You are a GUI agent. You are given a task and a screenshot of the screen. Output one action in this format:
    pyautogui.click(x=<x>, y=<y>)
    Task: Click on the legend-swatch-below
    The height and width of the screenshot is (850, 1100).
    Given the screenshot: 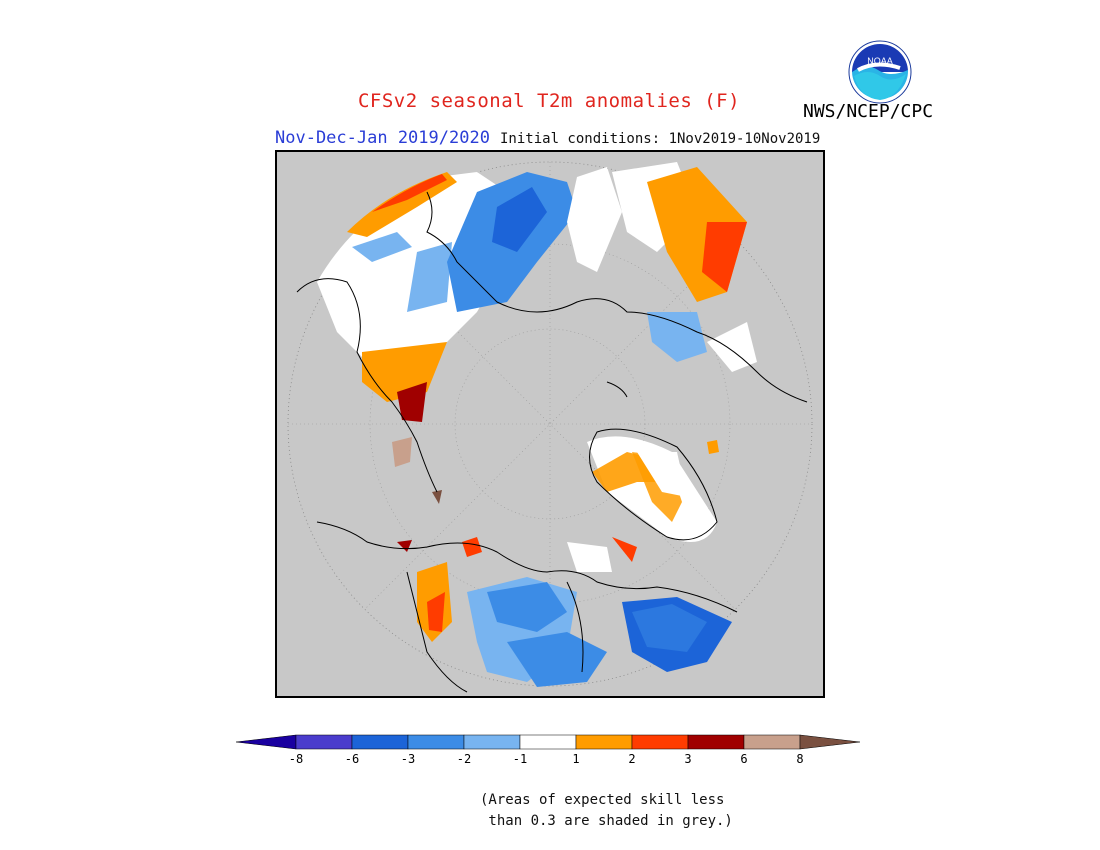 What is the action you would take?
    pyautogui.click(x=266, y=742)
    